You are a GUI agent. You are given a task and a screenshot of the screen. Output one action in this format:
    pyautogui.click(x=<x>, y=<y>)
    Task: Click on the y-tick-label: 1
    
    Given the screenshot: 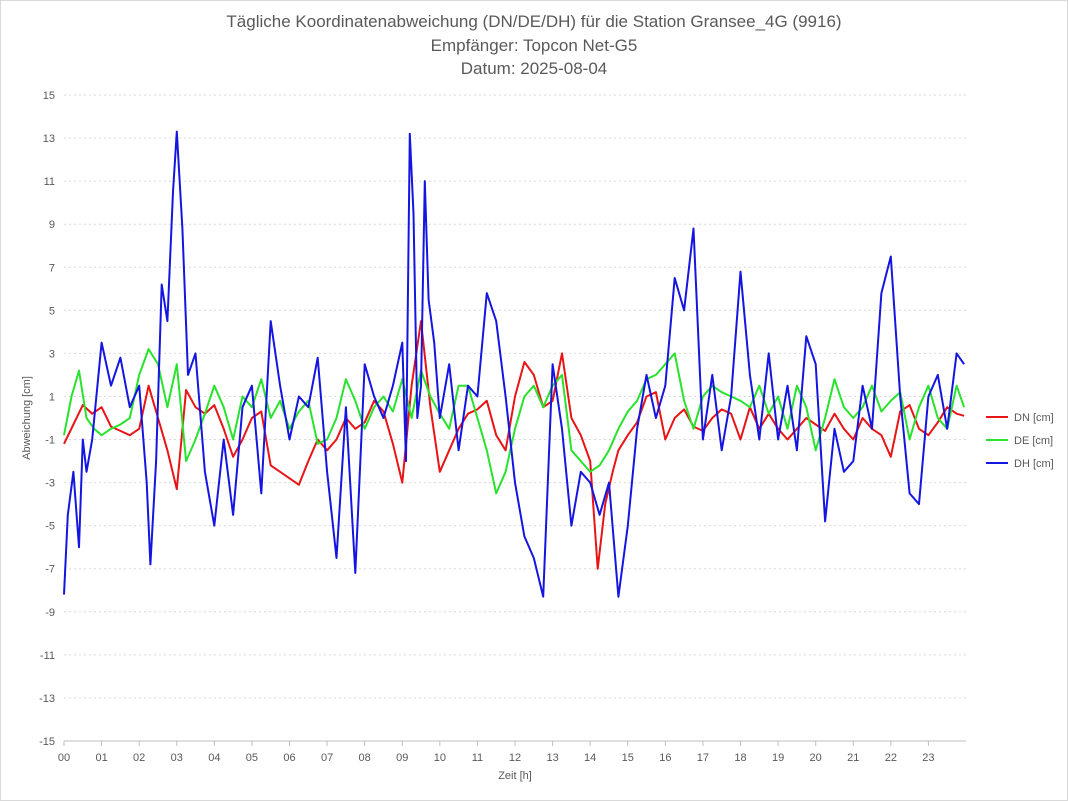 What is the action you would take?
    pyautogui.click(x=52, y=397)
    